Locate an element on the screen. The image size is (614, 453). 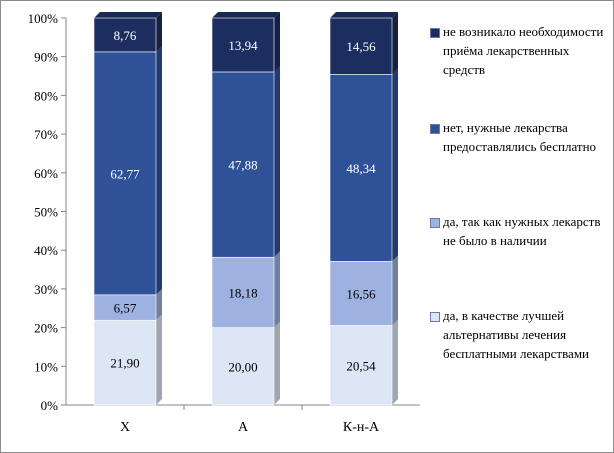
data-label: 20,00 is located at coordinates (242, 366).